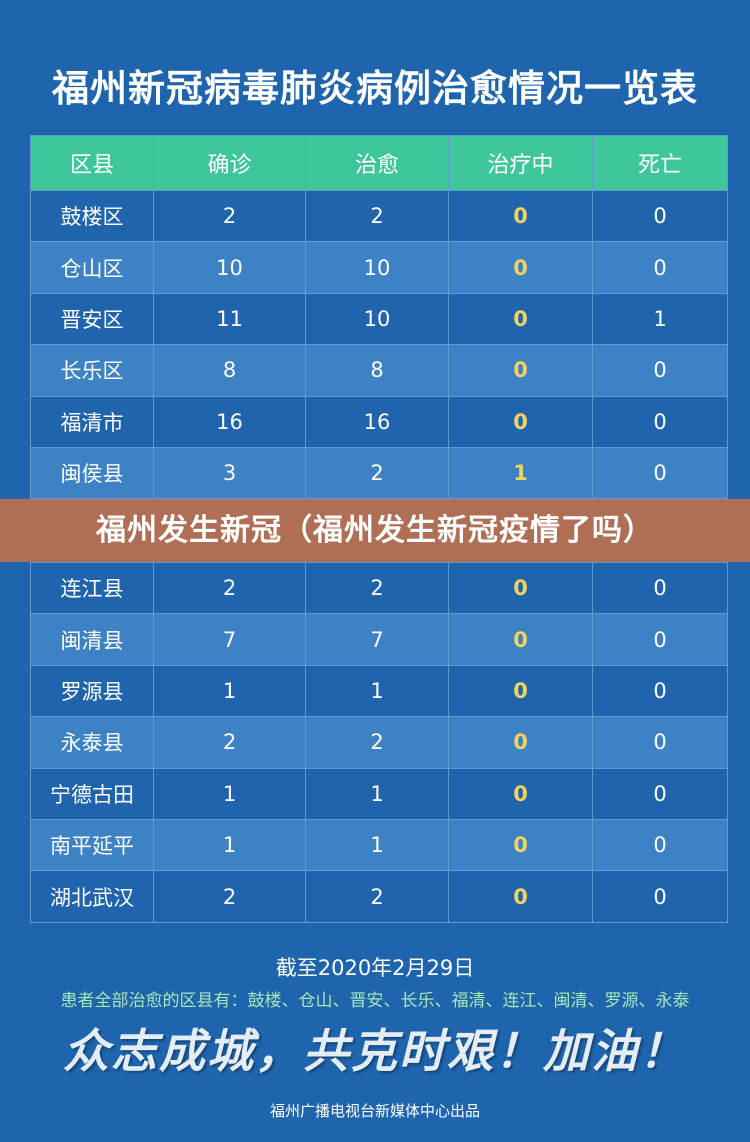 The image size is (750, 1142). Describe the element at coordinates (92, 370) in the screenshot. I see `table-cell: 长乐区` at that location.